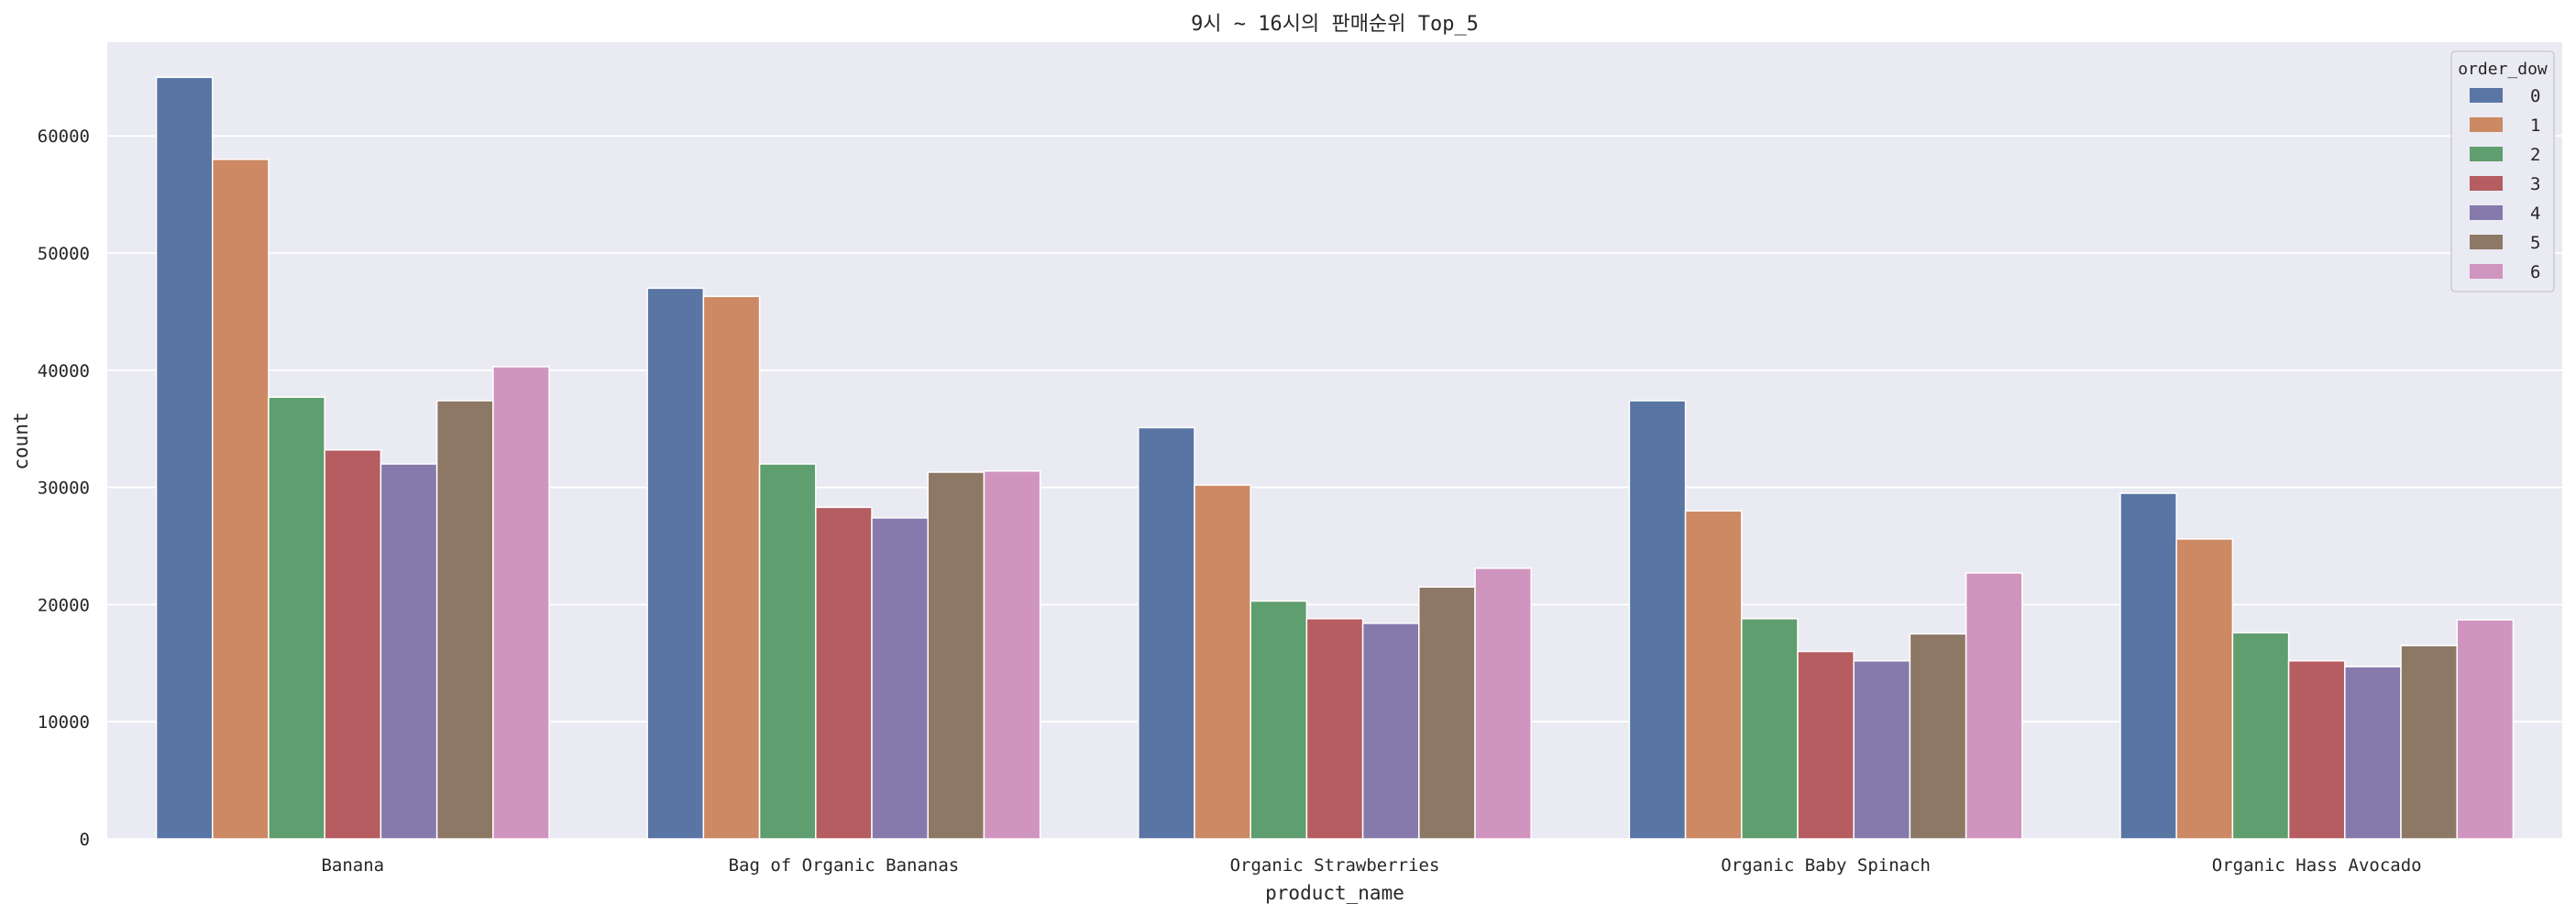 This screenshot has height=915, width=2576. I want to click on x-tick-label: Organic Hass Avocado, so click(2317, 865).